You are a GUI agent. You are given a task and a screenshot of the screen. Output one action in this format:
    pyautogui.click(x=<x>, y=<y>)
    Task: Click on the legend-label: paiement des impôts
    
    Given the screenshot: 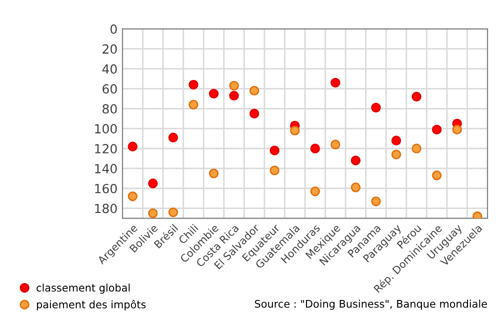 What is the action you would take?
    pyautogui.click(x=91, y=305)
    